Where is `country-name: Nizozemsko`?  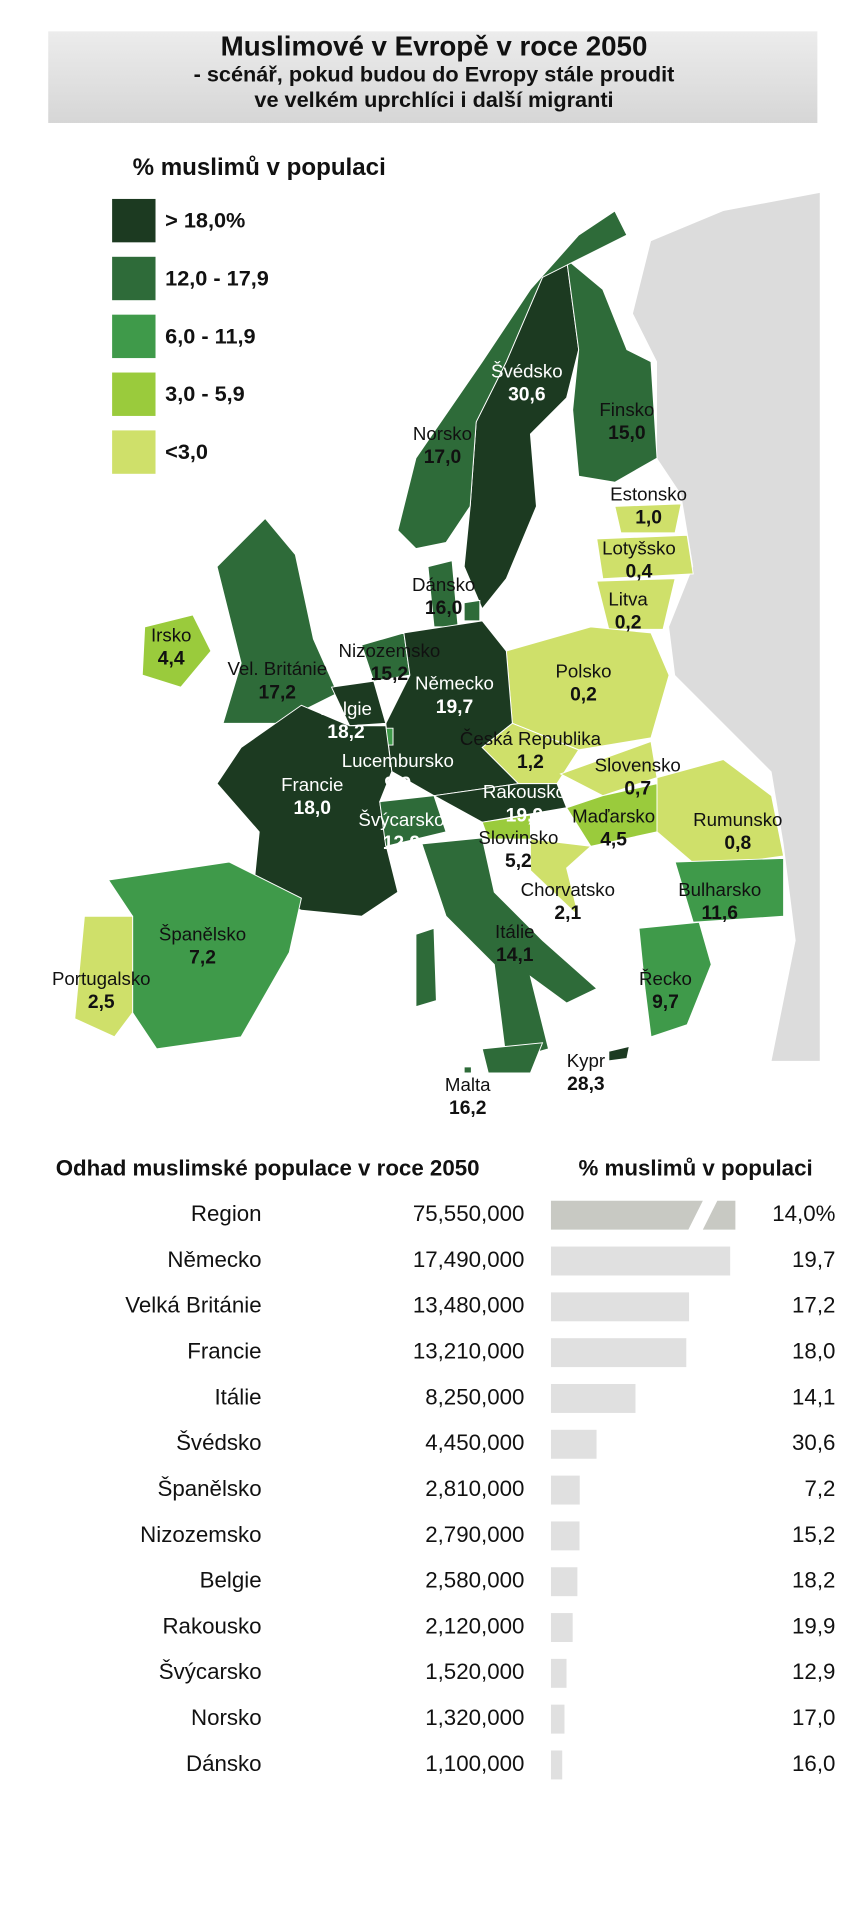
country-name: Nizozemsko is located at coordinates (390, 650).